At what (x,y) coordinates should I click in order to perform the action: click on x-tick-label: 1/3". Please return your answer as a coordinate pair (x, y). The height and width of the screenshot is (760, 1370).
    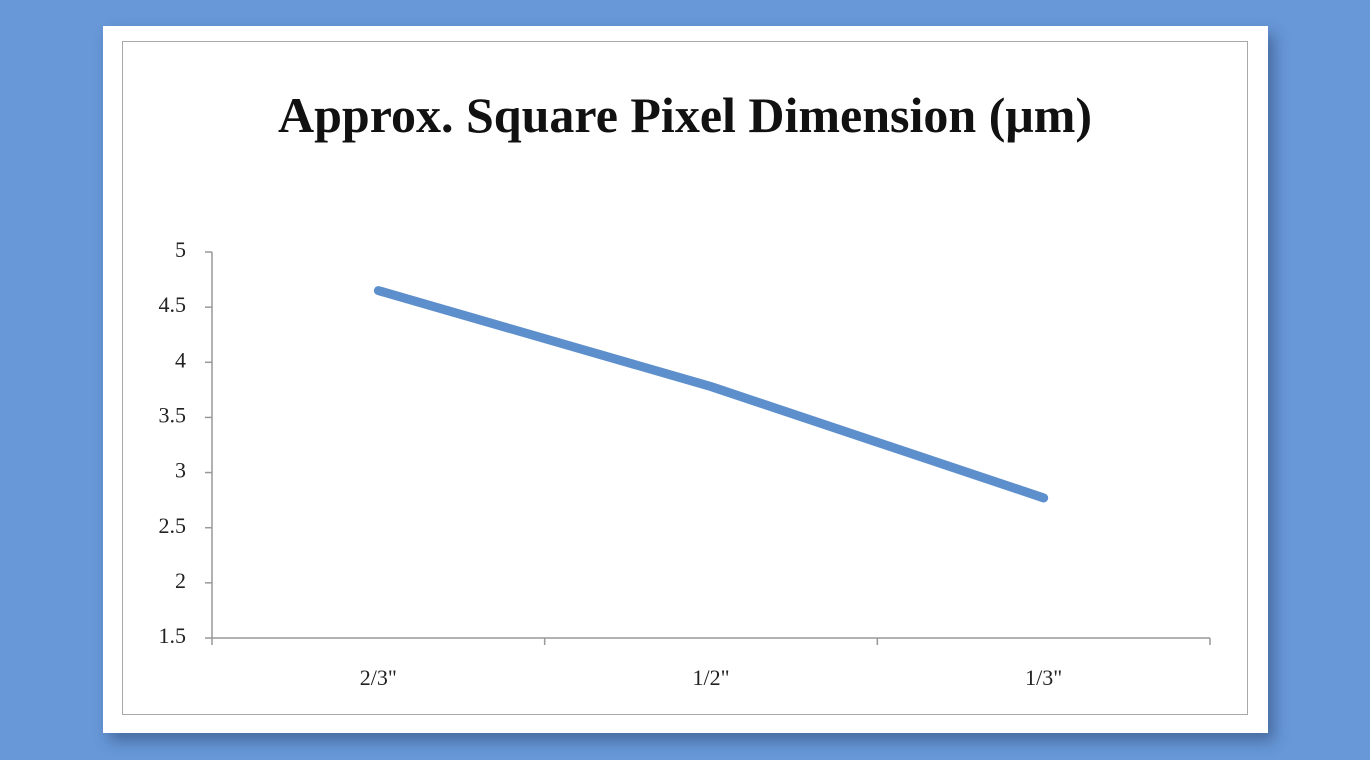
    Looking at the image, I should click on (1043, 677).